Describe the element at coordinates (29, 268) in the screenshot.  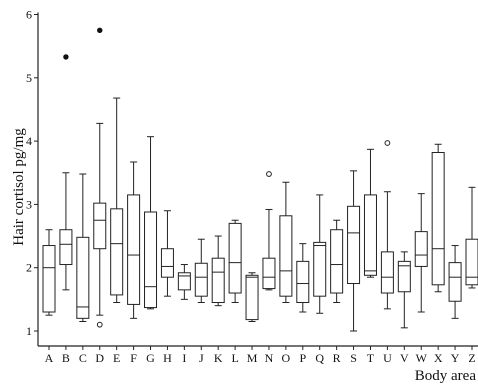
I see `y-tick-label: 2` at that location.